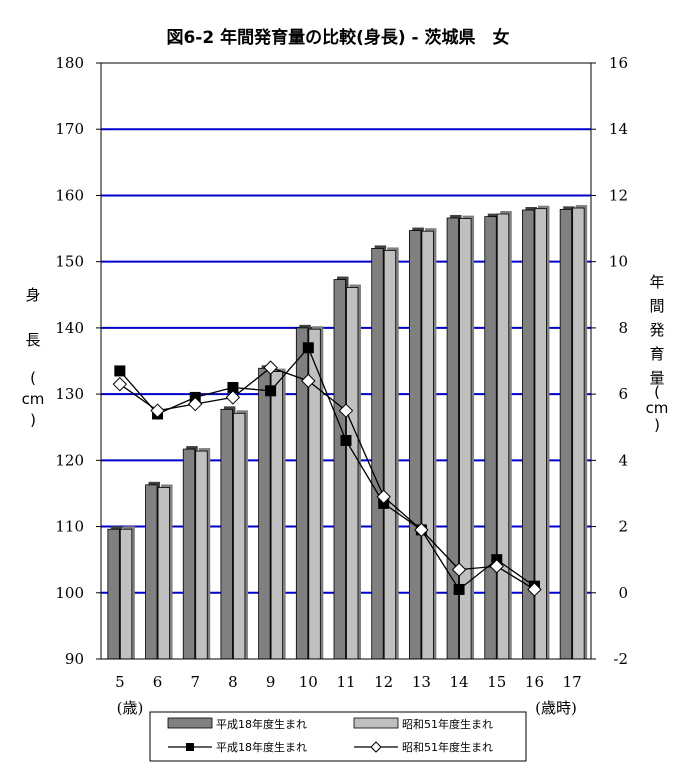  What do you see at coordinates (657, 425) in the screenshot?
I see `y-right-label-char: )` at bounding box center [657, 425].